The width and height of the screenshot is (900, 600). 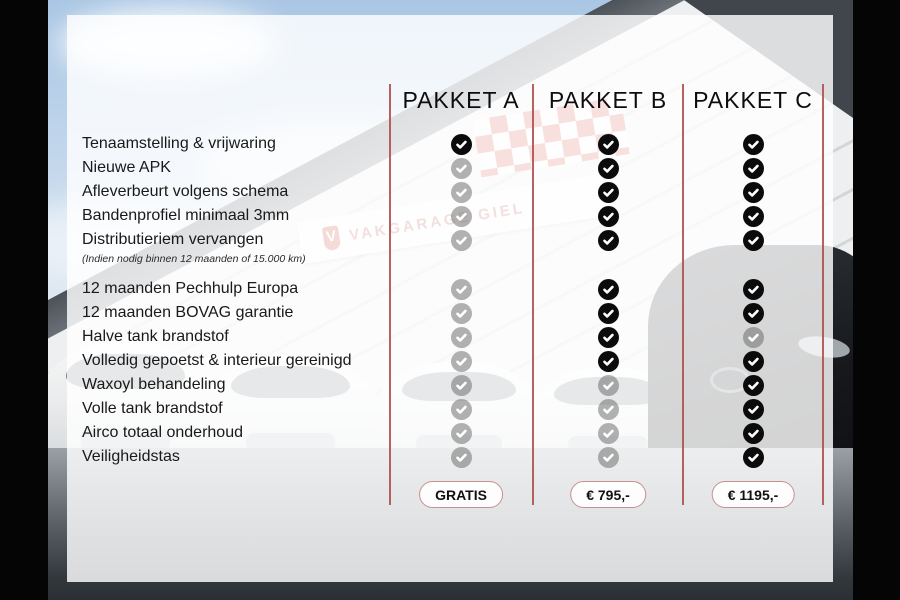 What do you see at coordinates (173, 239) in the screenshot?
I see `feature-label: Distributieriem vervangen` at bounding box center [173, 239].